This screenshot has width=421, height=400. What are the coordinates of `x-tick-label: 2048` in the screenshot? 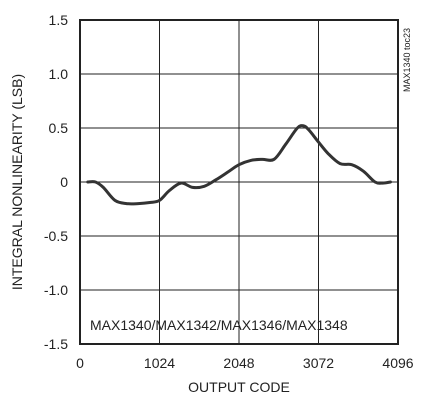 It's located at (238, 363).